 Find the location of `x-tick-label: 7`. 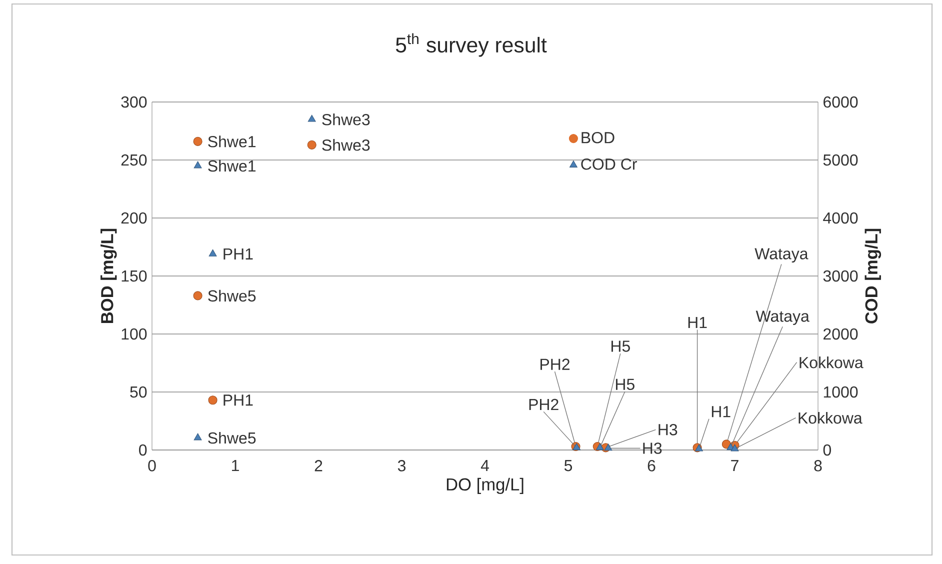

x-tick-label: 7 is located at coordinates (734, 466).